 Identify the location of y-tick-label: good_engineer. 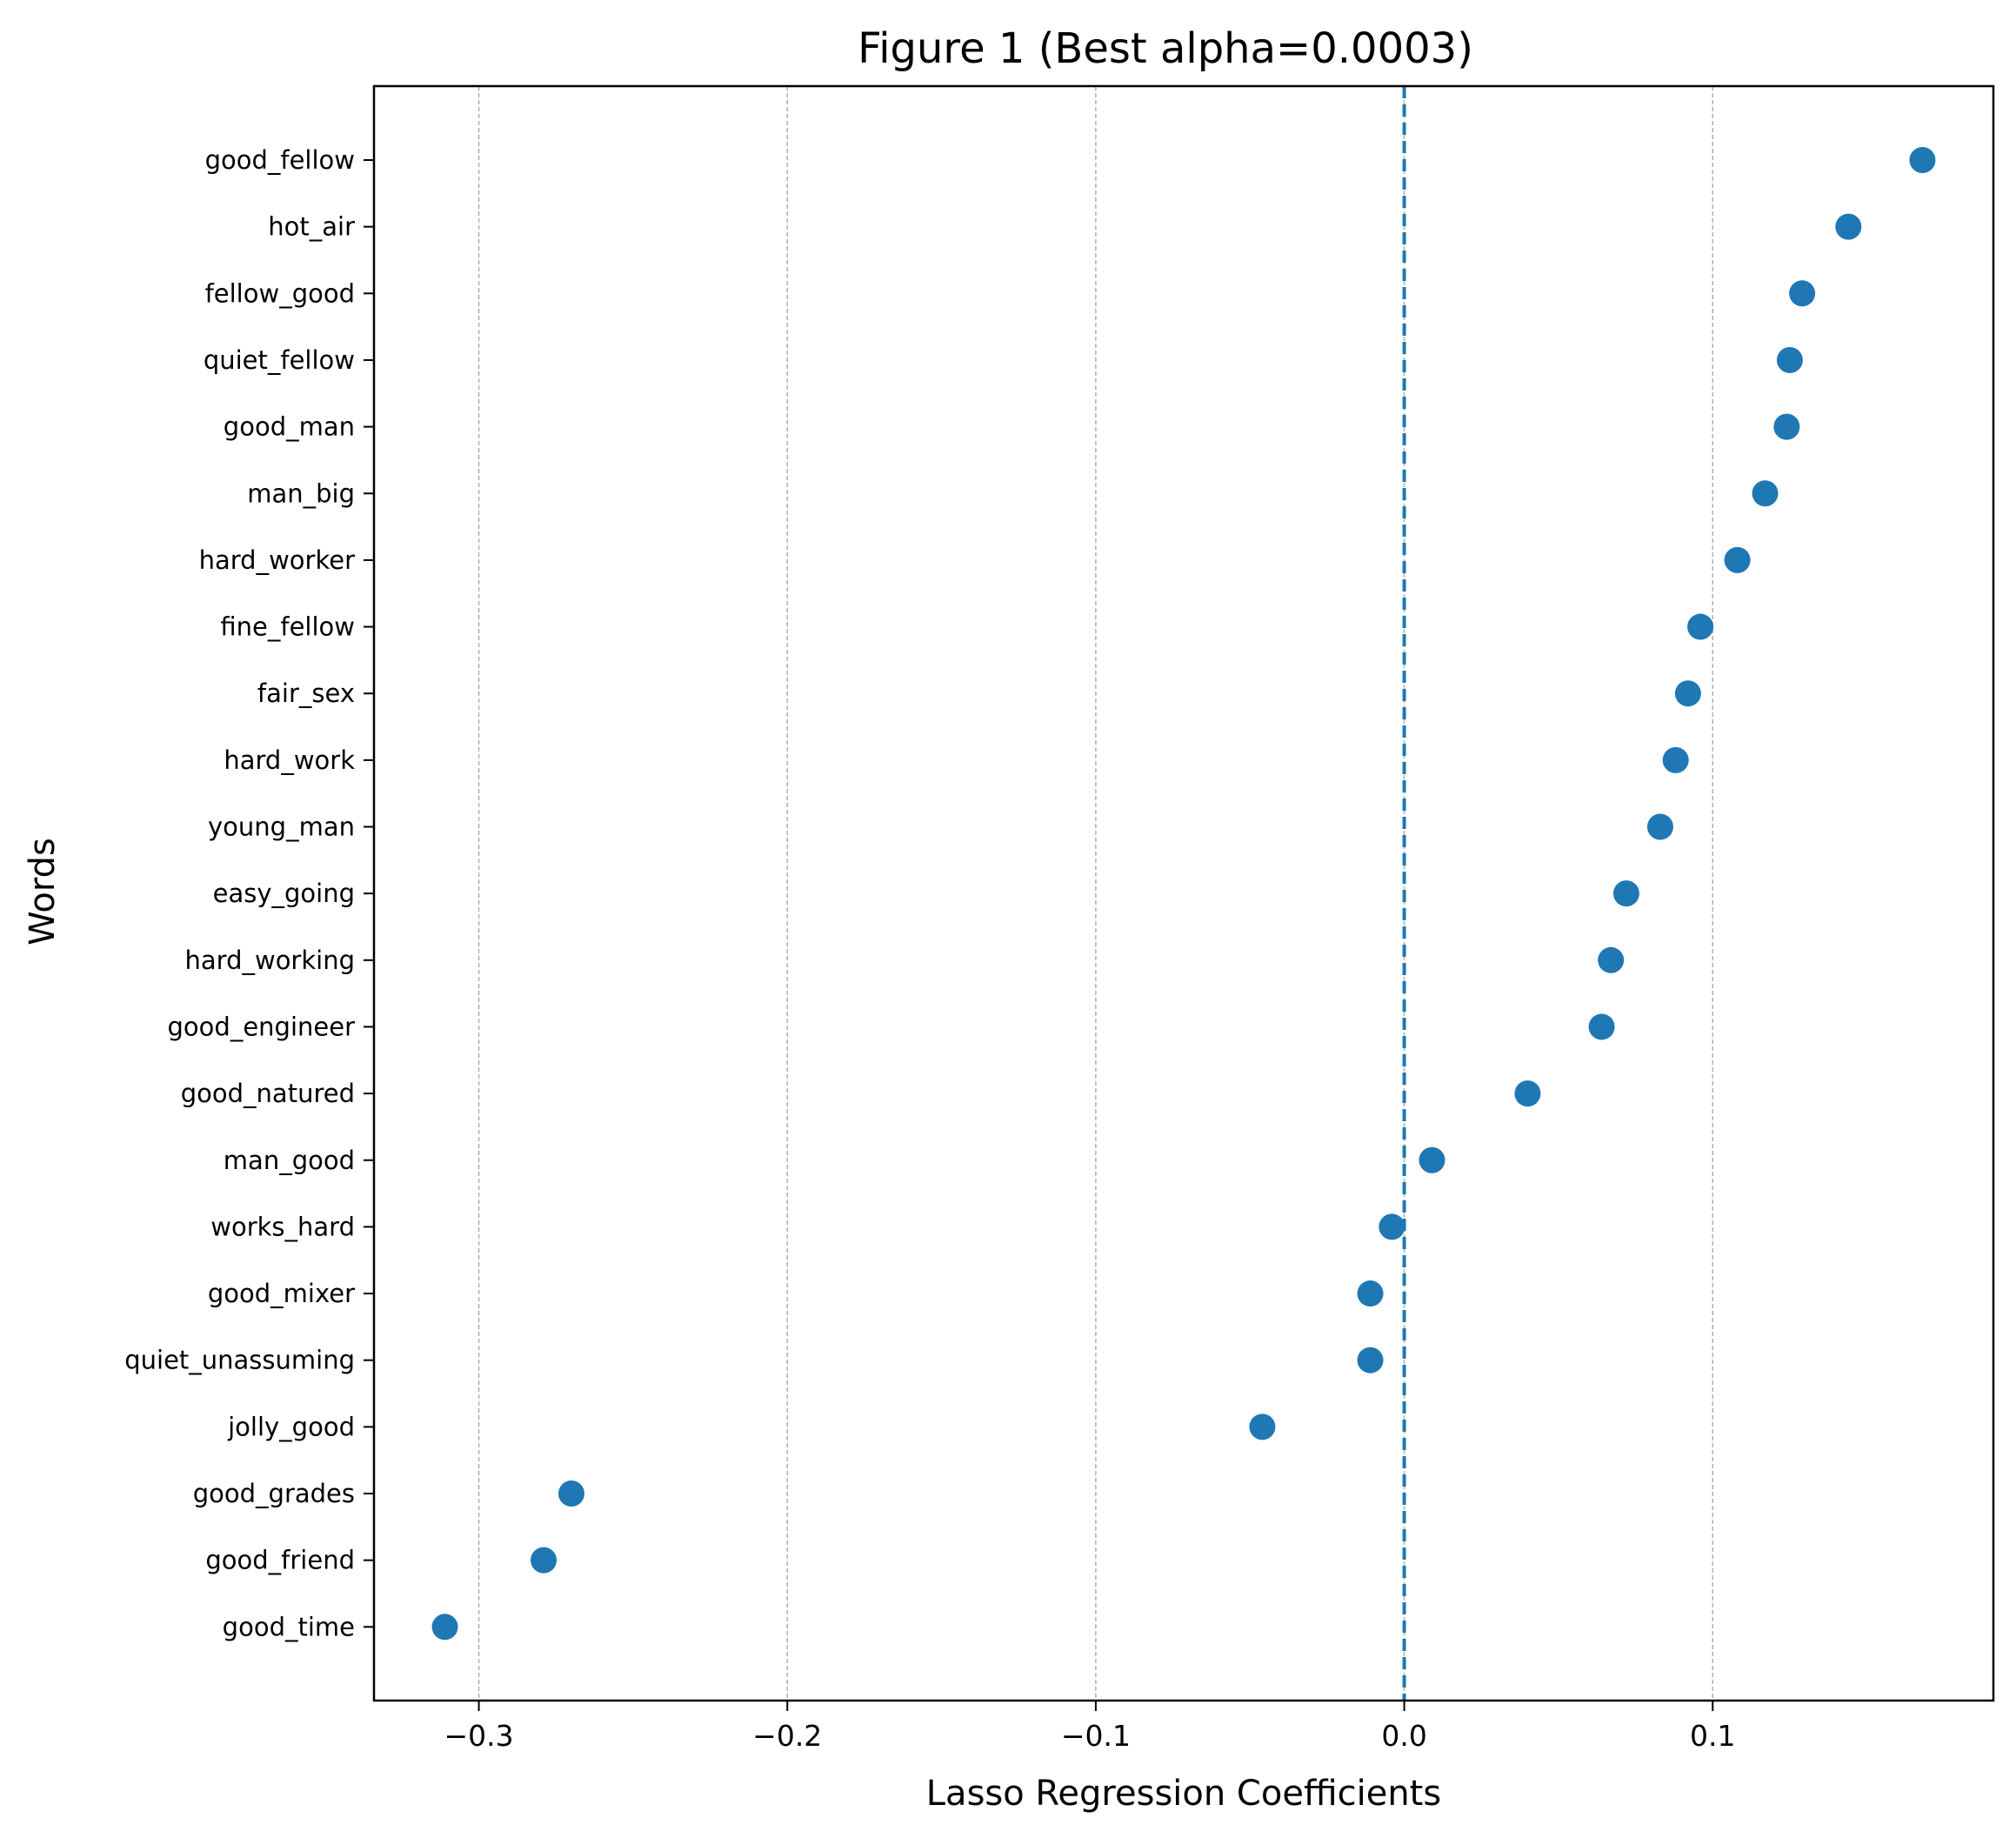
(262, 1026).